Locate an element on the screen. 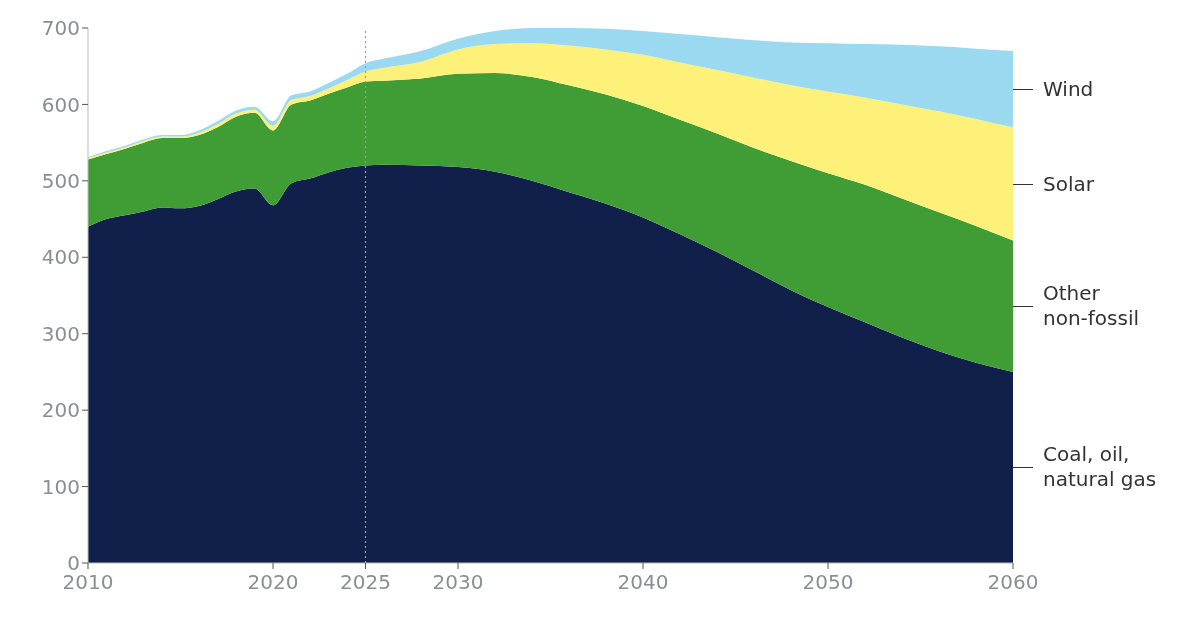 The image size is (1181, 635). y-tick-label: 600 is located at coordinates (60, 104).